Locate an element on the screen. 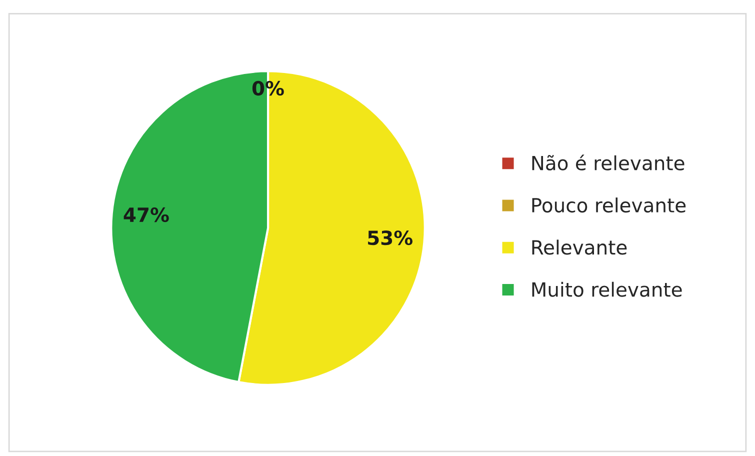 The height and width of the screenshot is (456, 755). text: 0% is located at coordinates (268, 88).